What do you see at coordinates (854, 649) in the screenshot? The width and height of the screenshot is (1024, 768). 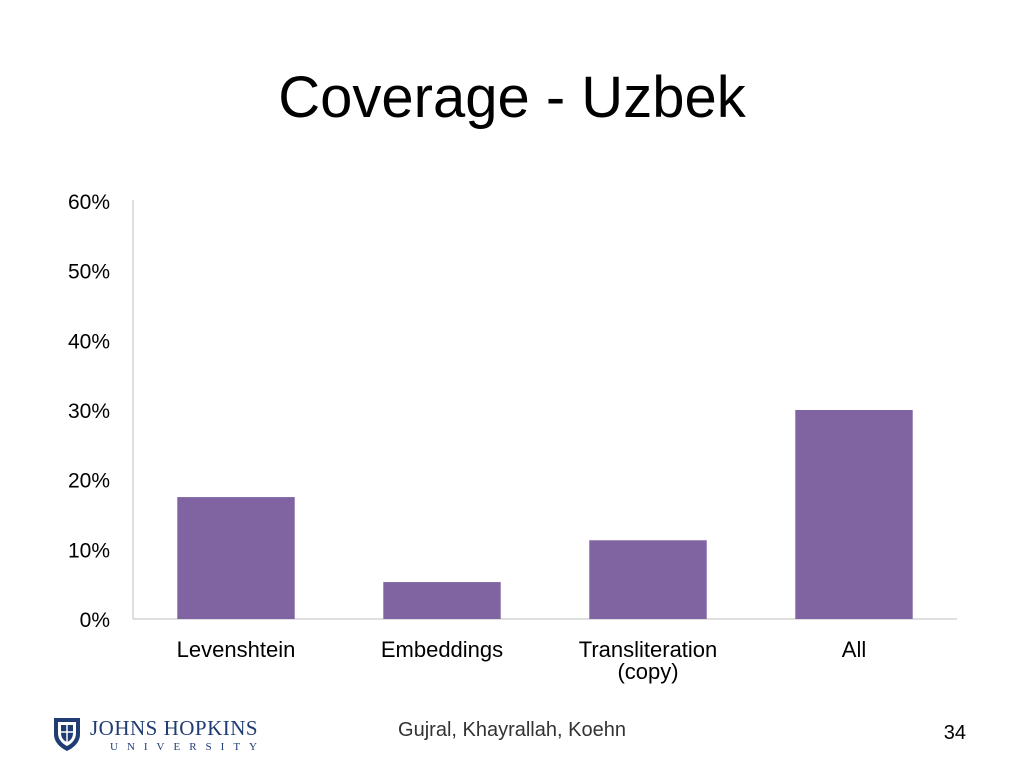 I see `category-label-3: All` at bounding box center [854, 649].